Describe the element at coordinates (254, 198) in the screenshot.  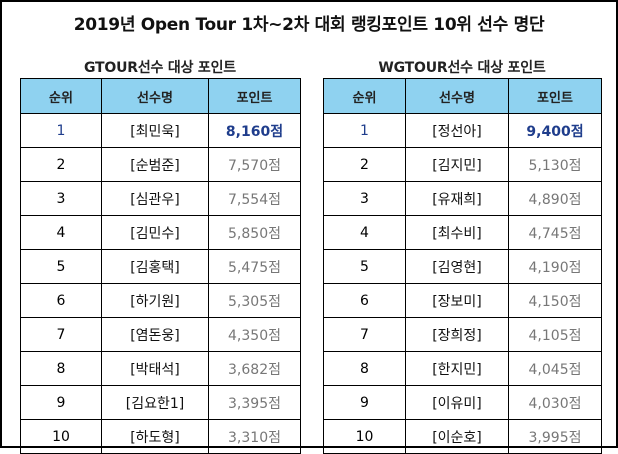
I see `points-cell: 7,554점` at that location.